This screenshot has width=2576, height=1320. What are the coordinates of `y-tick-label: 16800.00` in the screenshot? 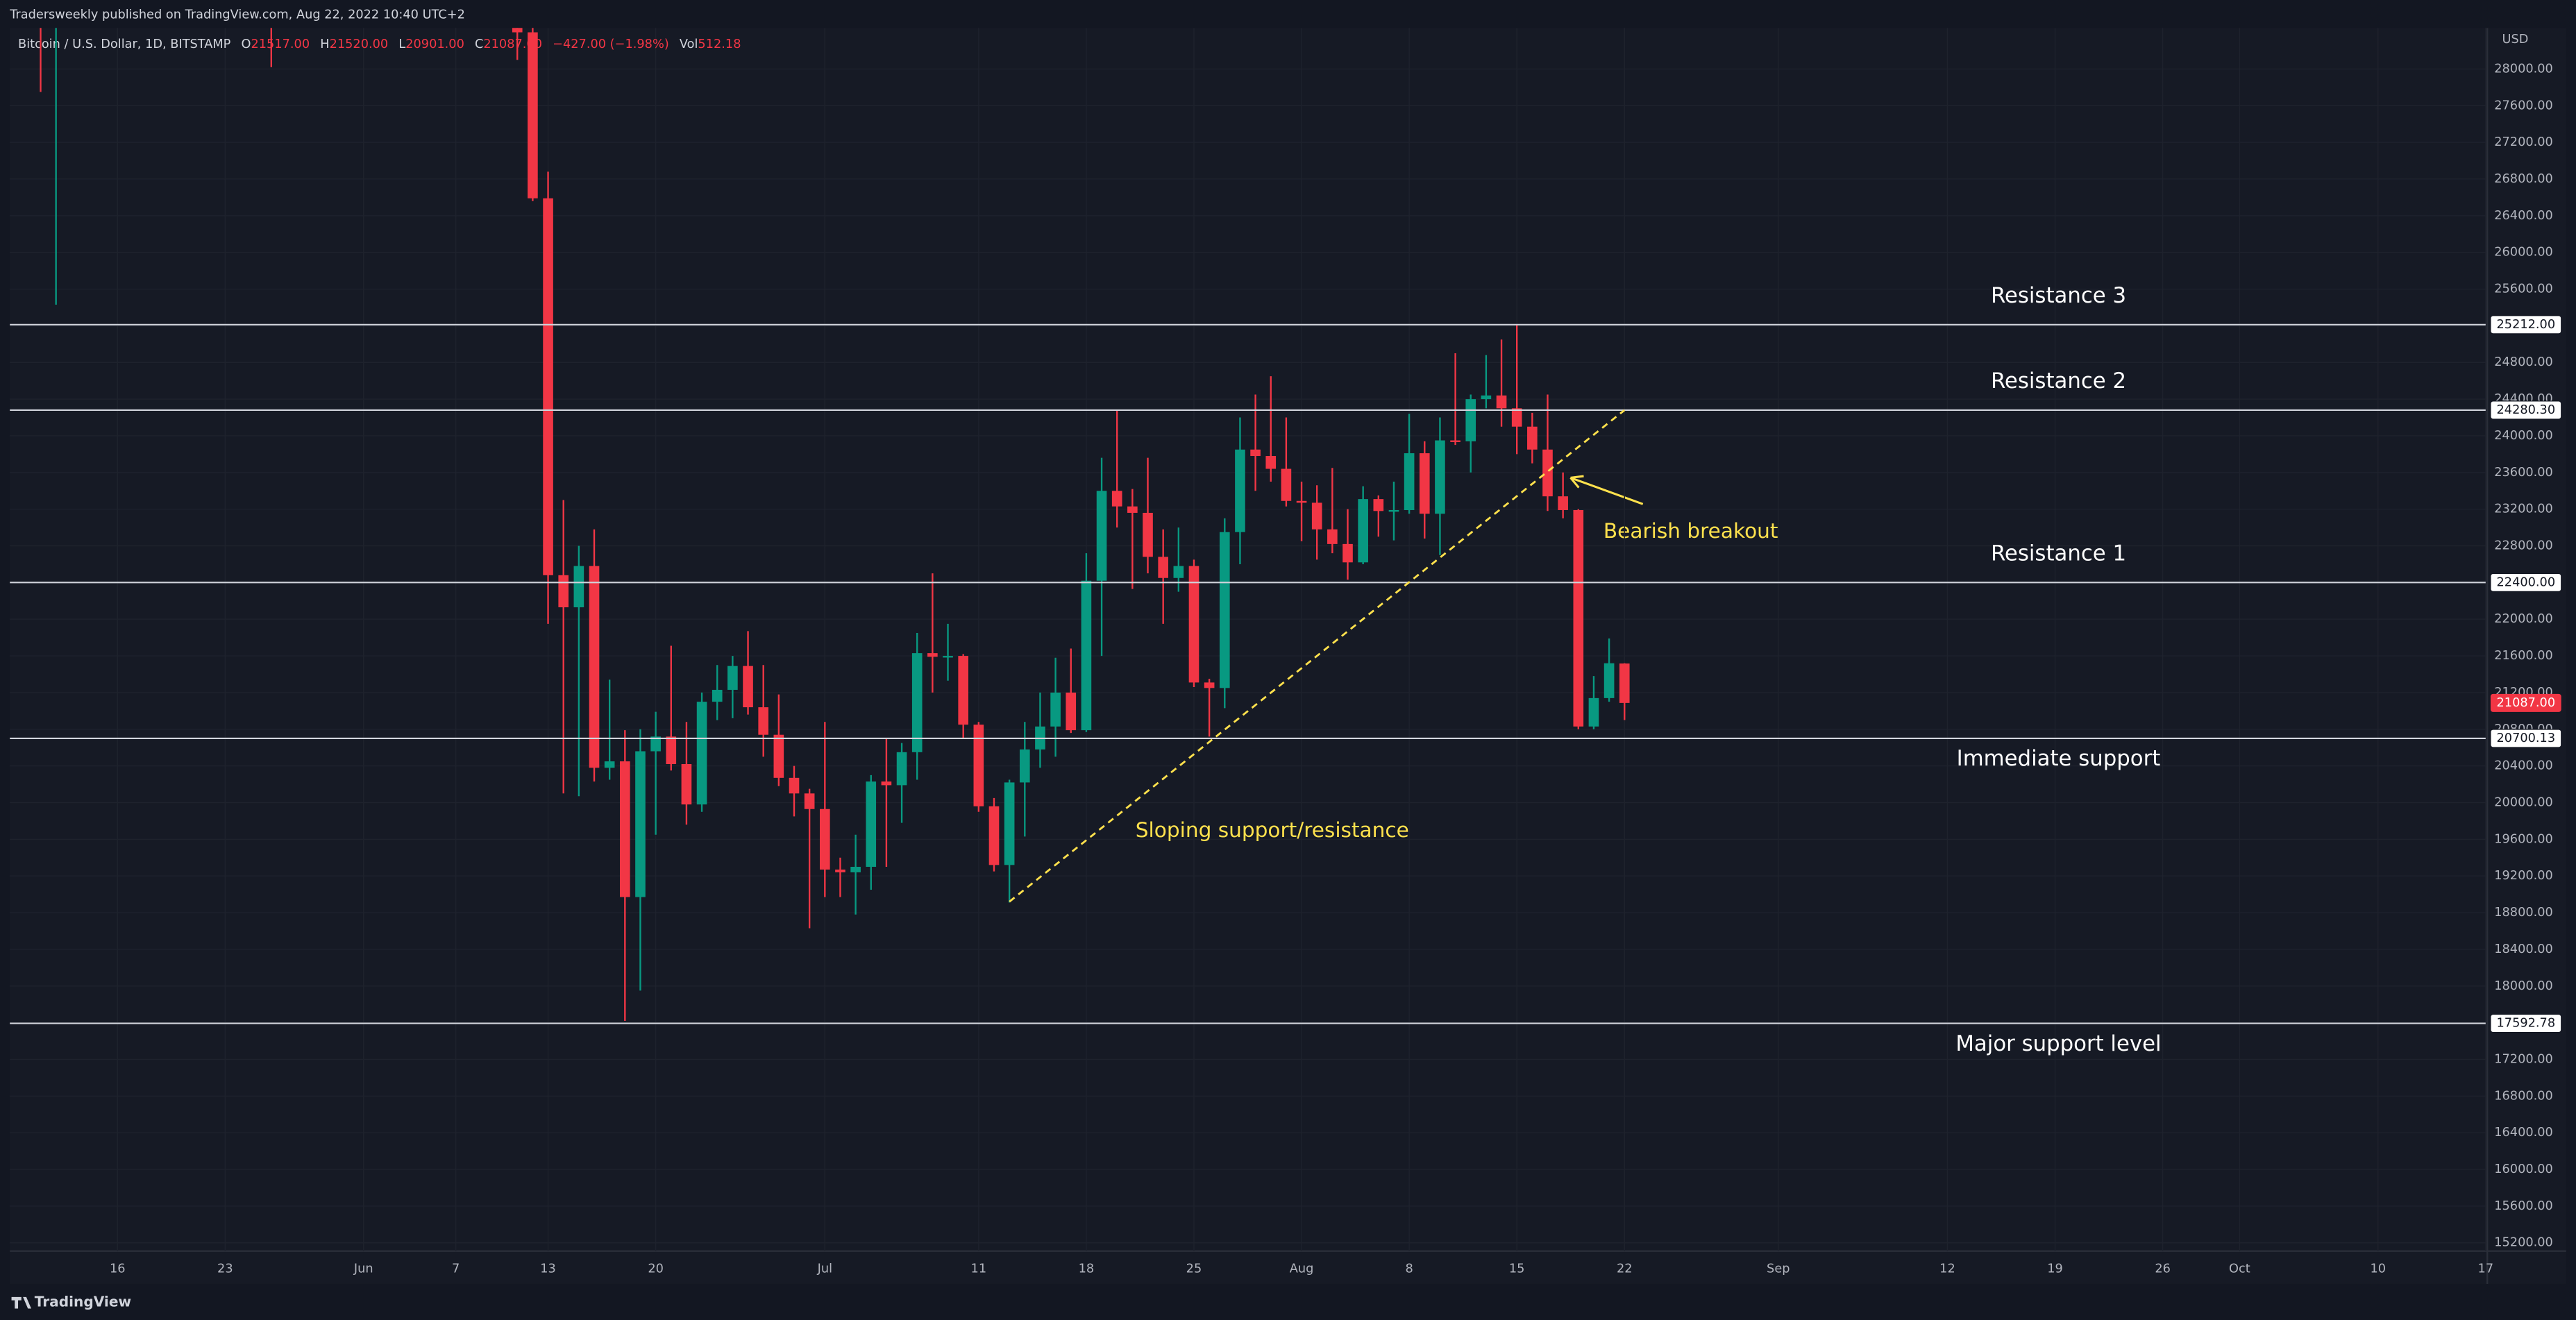 It's located at (2523, 1096).